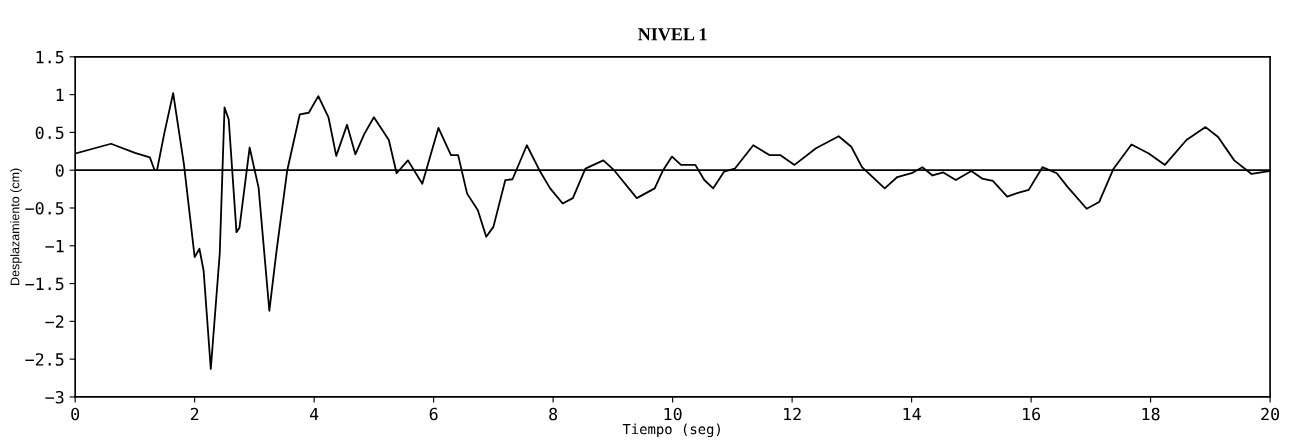  I want to click on x-tick-label: 6, so click(433, 414).